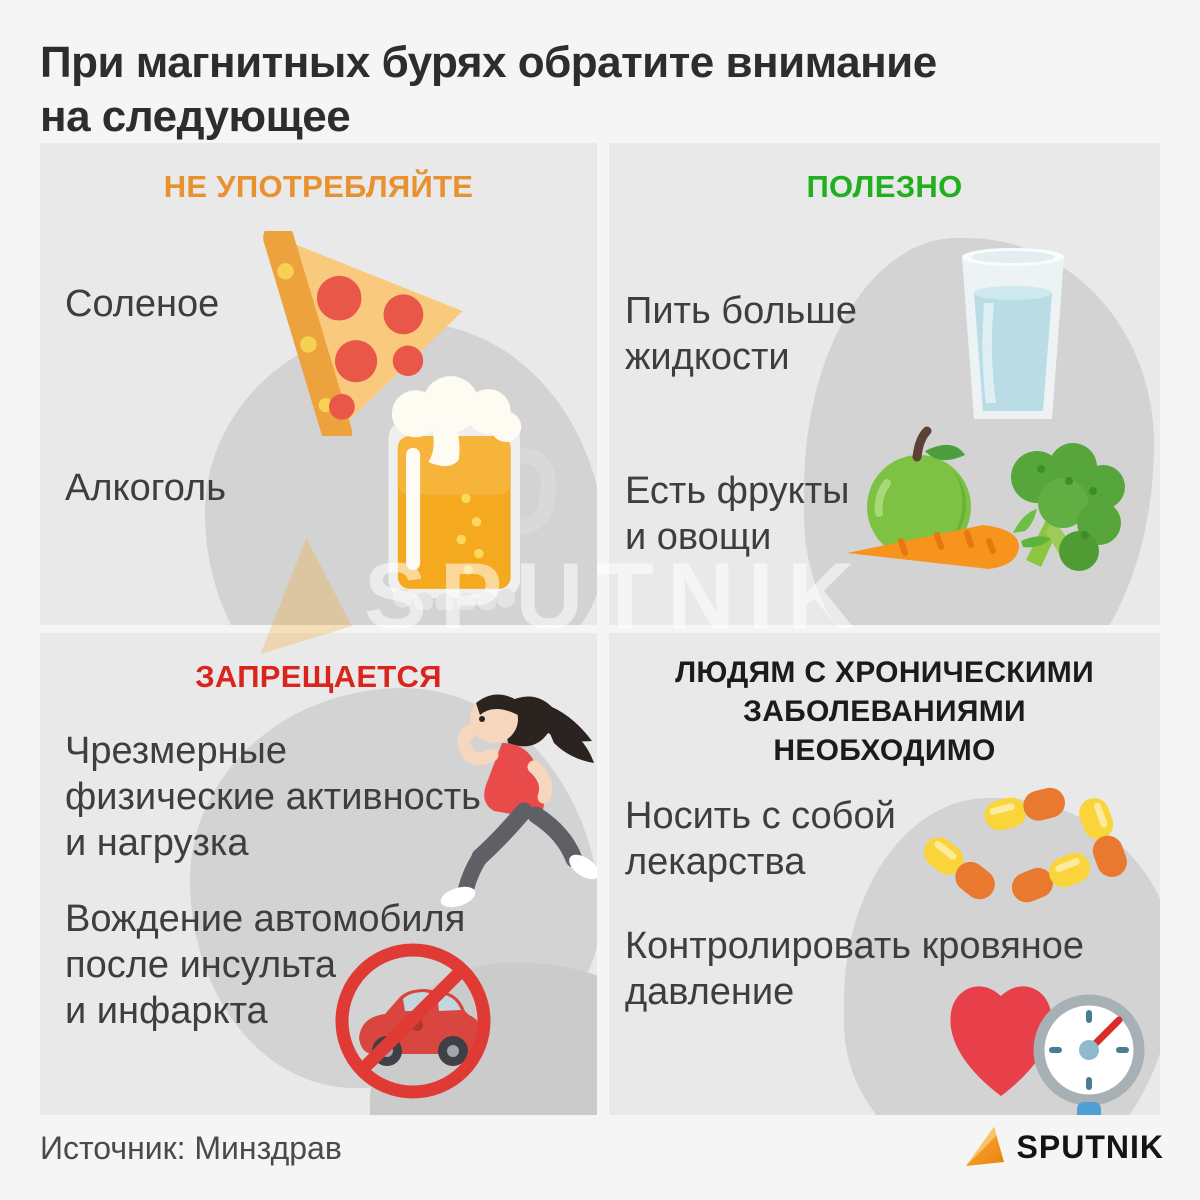 This screenshot has height=1200, width=1200. I want to click on brand-text: SPUTNIK, so click(1090, 1146).